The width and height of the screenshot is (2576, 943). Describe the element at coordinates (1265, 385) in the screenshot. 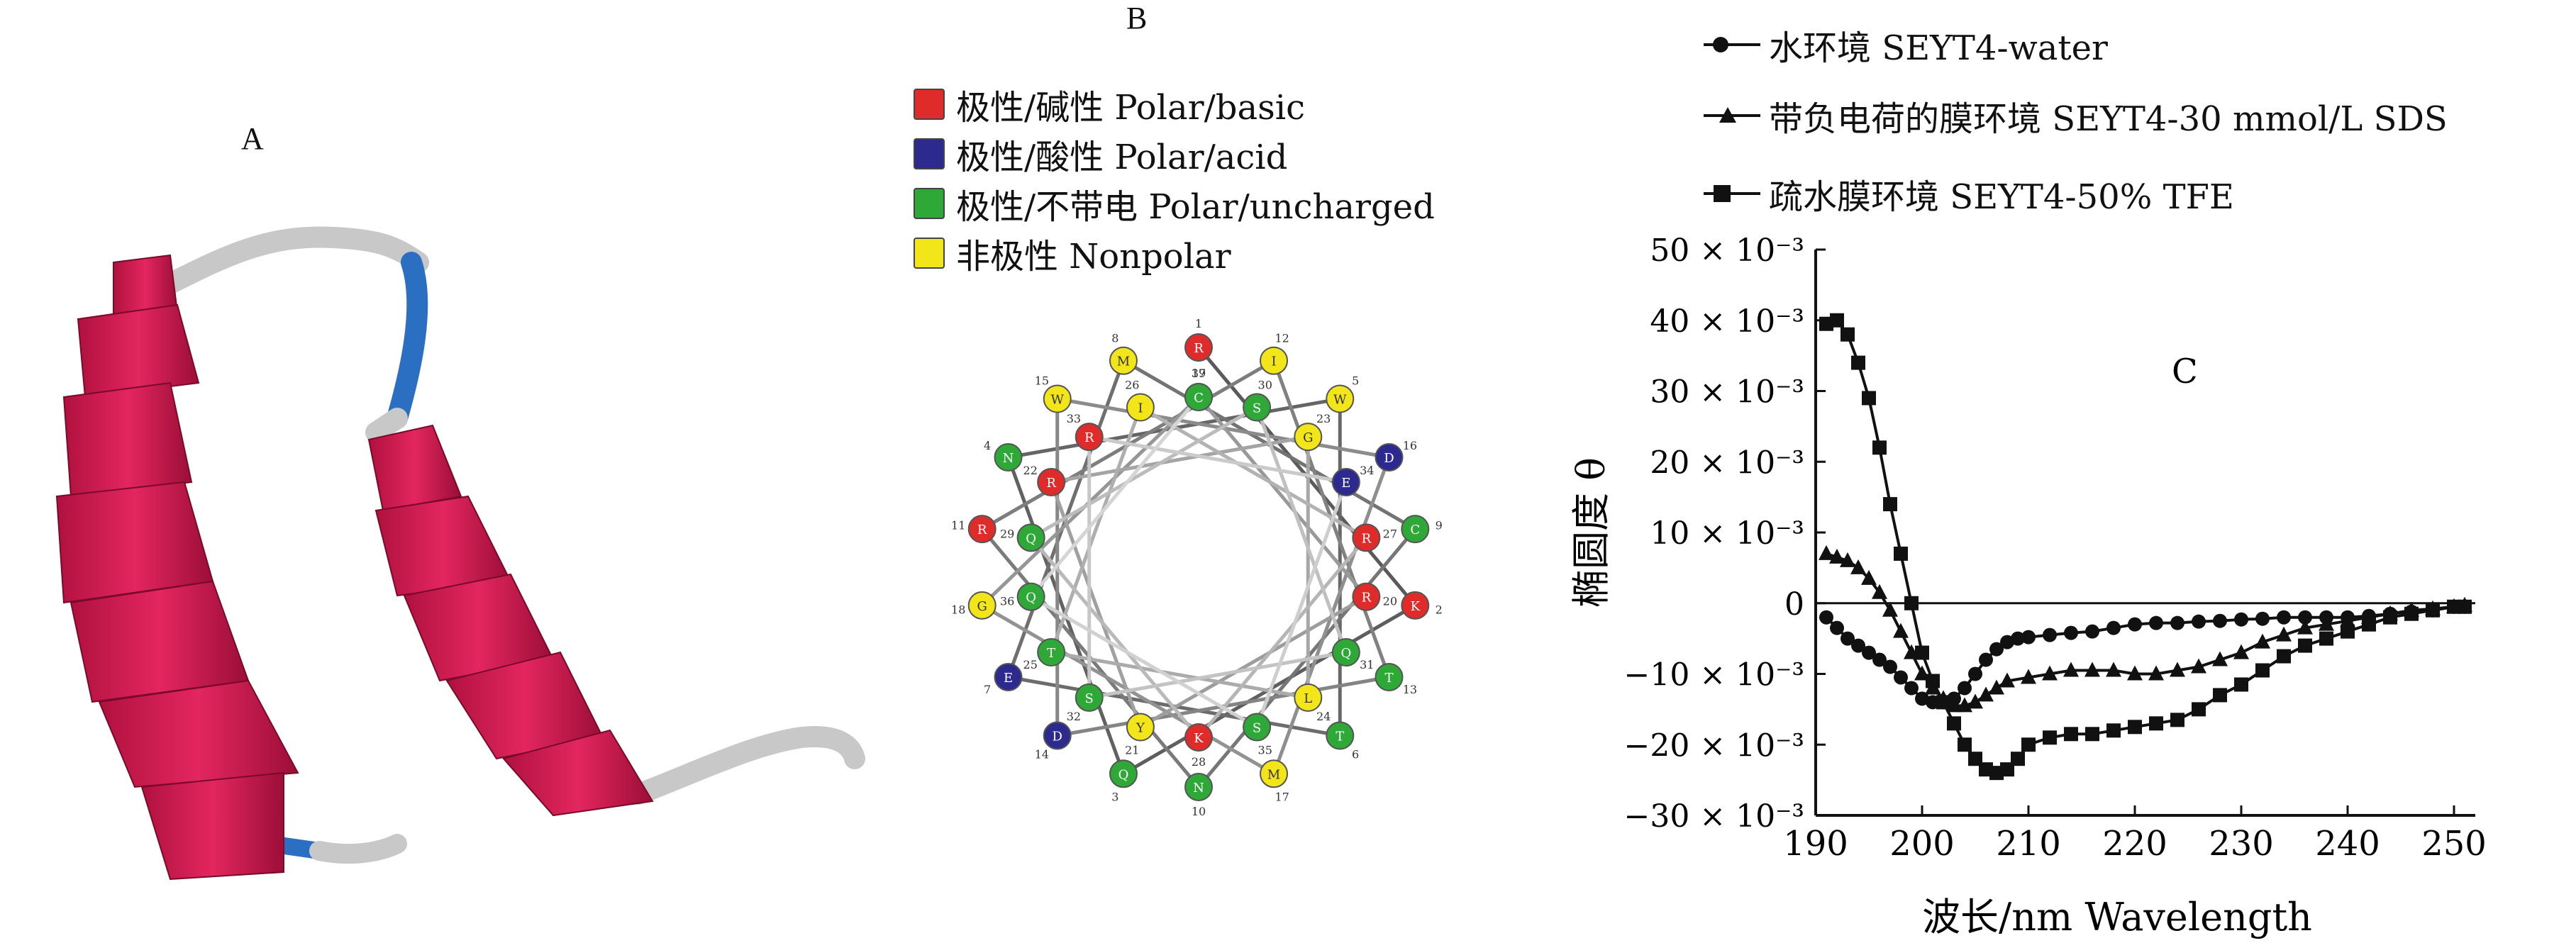

I see `residue-number: 30` at that location.